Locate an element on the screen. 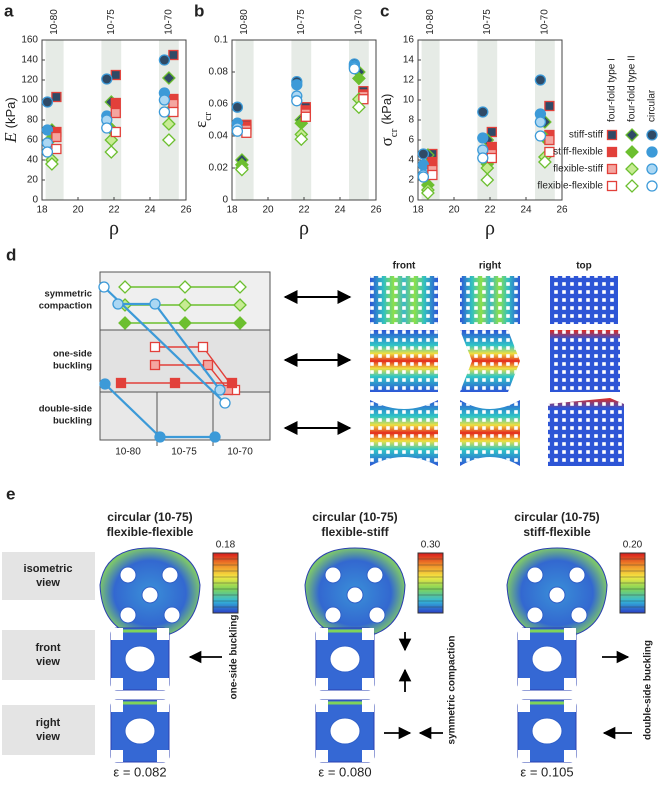  y-tick-label: 0 is located at coordinates (411, 200).